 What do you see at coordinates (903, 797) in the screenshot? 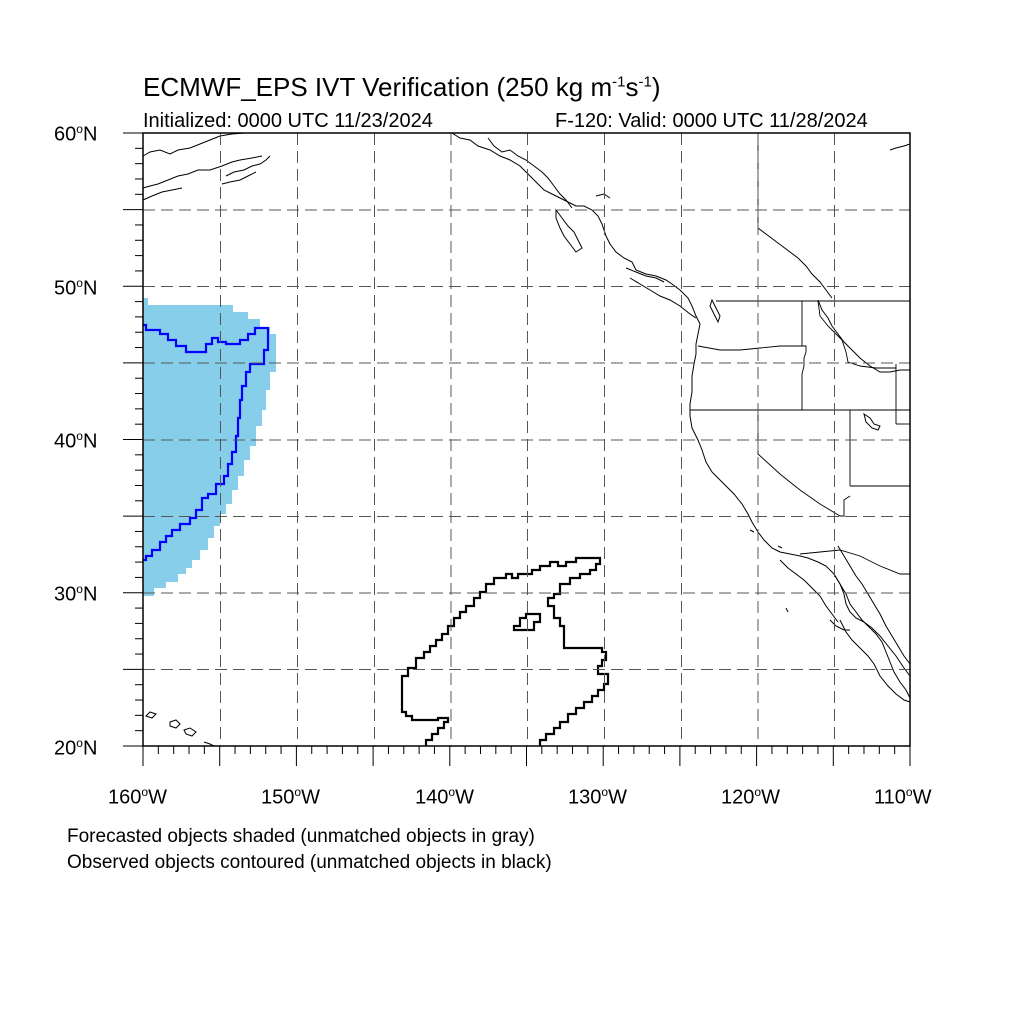
I see `lon-label-110w: 110oW` at bounding box center [903, 797].